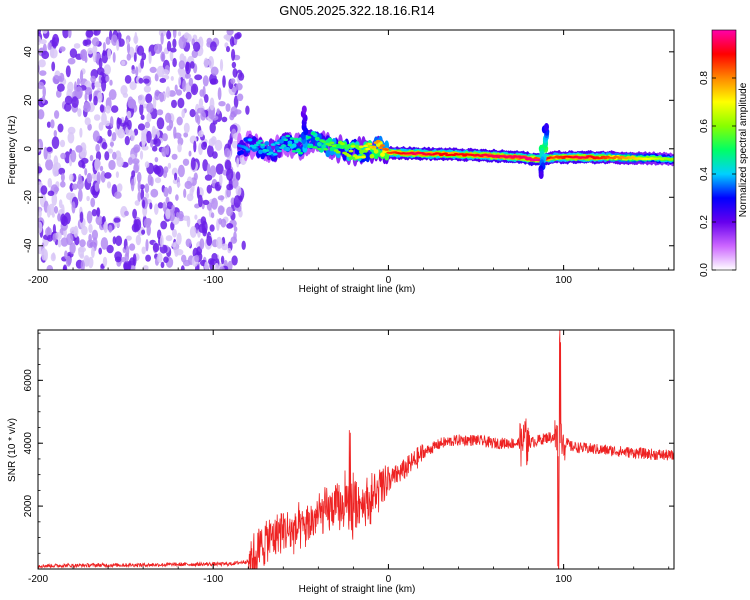 This screenshot has width=750, height=600. What do you see at coordinates (357, 589) in the screenshot?
I see `snr-x-label: Height of straight line (km)` at bounding box center [357, 589].